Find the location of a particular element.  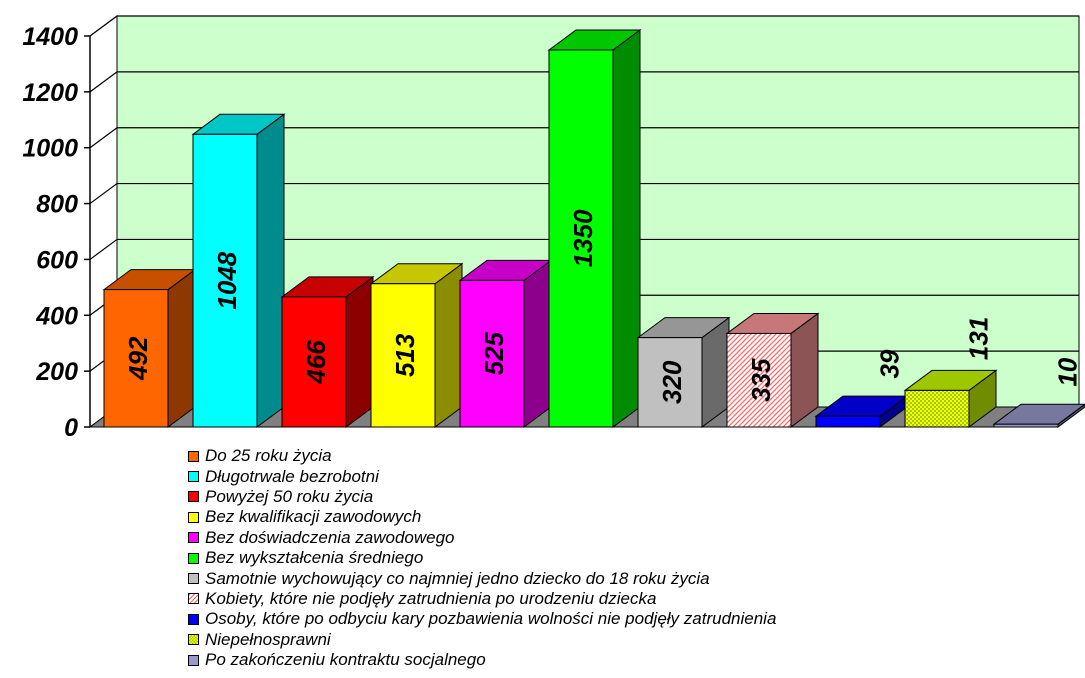

data-label: 1048 is located at coordinates (227, 280).